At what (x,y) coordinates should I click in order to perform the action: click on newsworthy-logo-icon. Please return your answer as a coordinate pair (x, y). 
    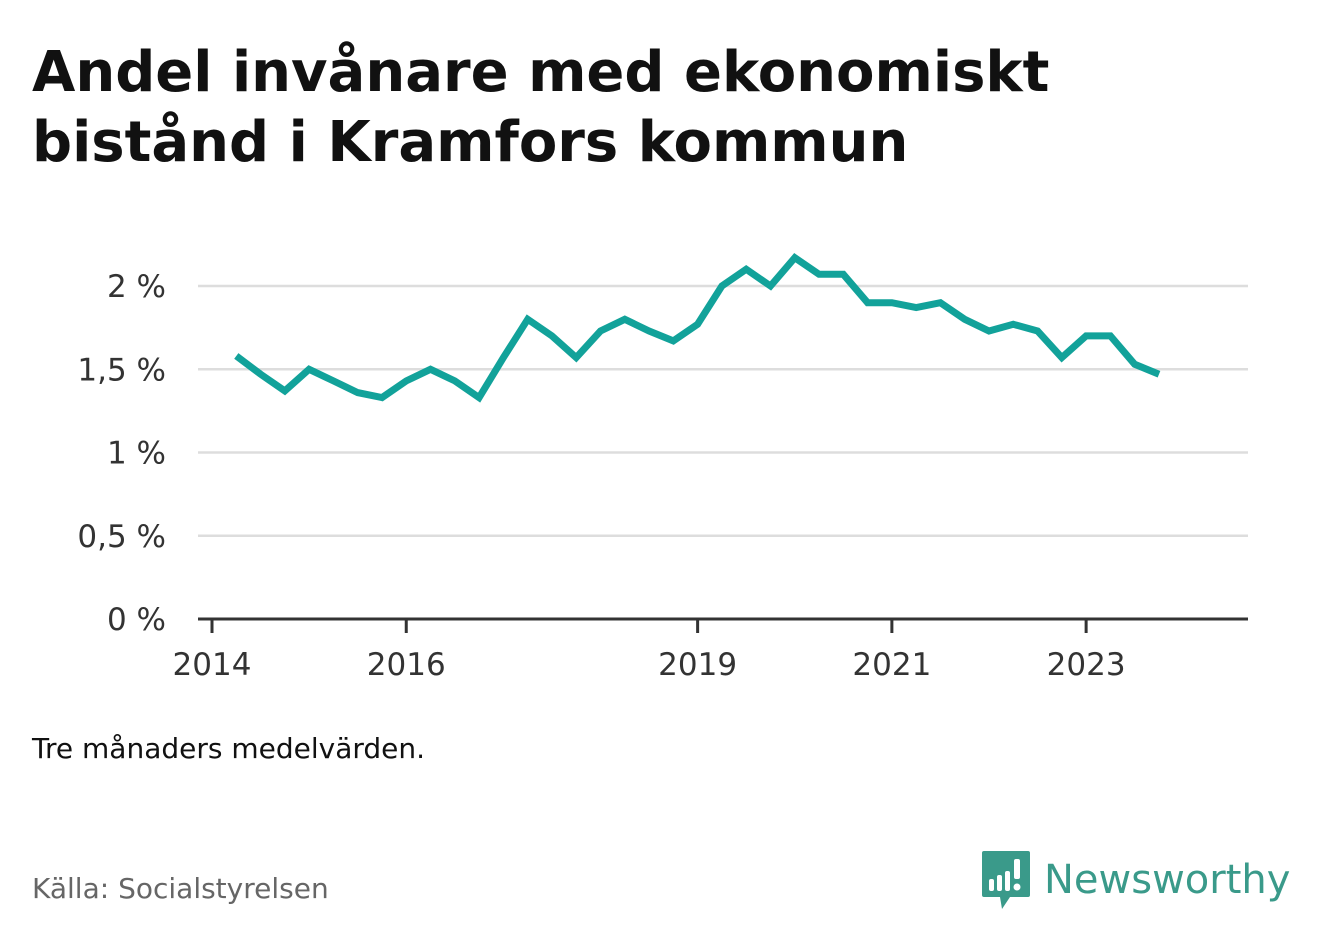
    Looking at the image, I should click on (1006, 880).